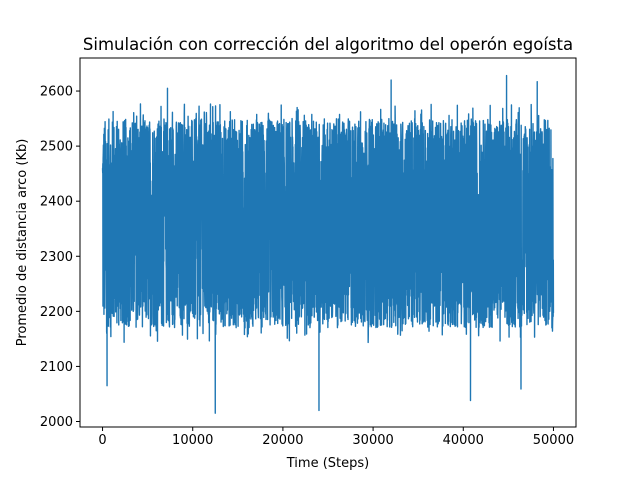  What do you see at coordinates (463, 440) in the screenshot?
I see `x-tick-label: 40000` at bounding box center [463, 440].